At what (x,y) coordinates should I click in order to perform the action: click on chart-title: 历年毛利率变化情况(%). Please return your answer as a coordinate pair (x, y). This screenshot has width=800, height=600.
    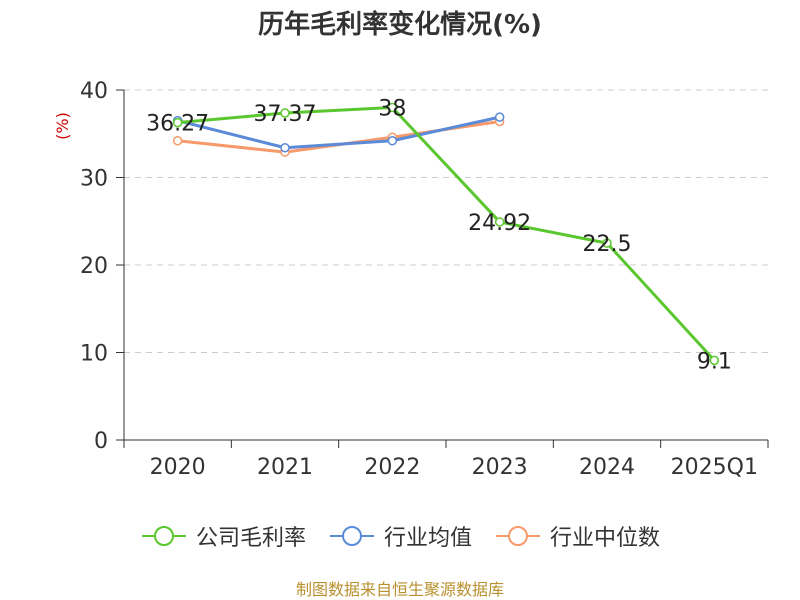
    Looking at the image, I should click on (400, 25).